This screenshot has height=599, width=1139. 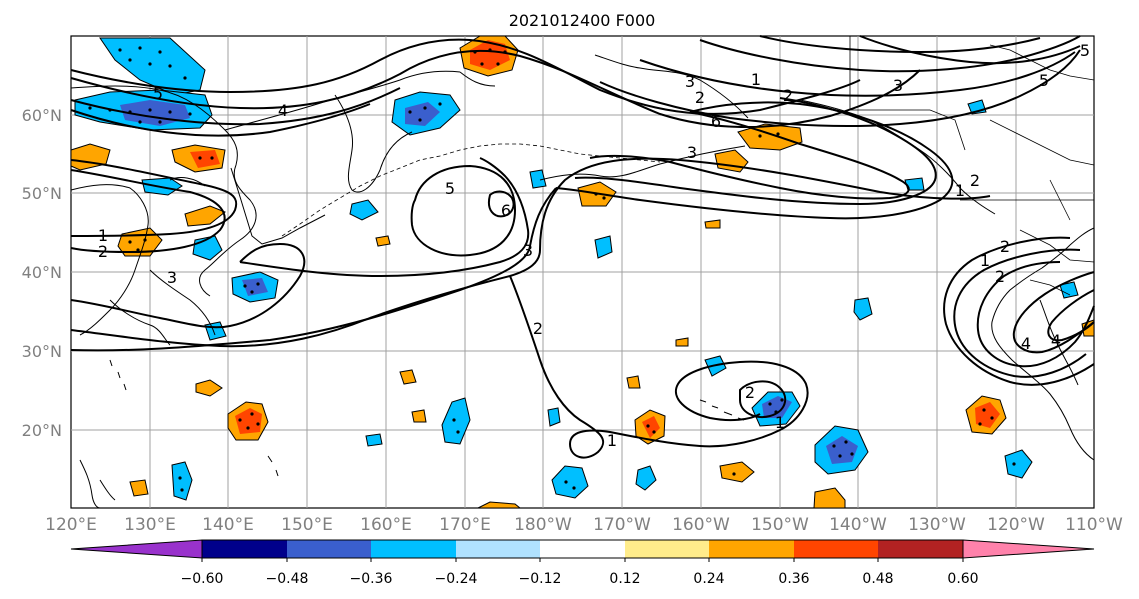 I want to click on lon-label: 170°W, so click(x=622, y=525).